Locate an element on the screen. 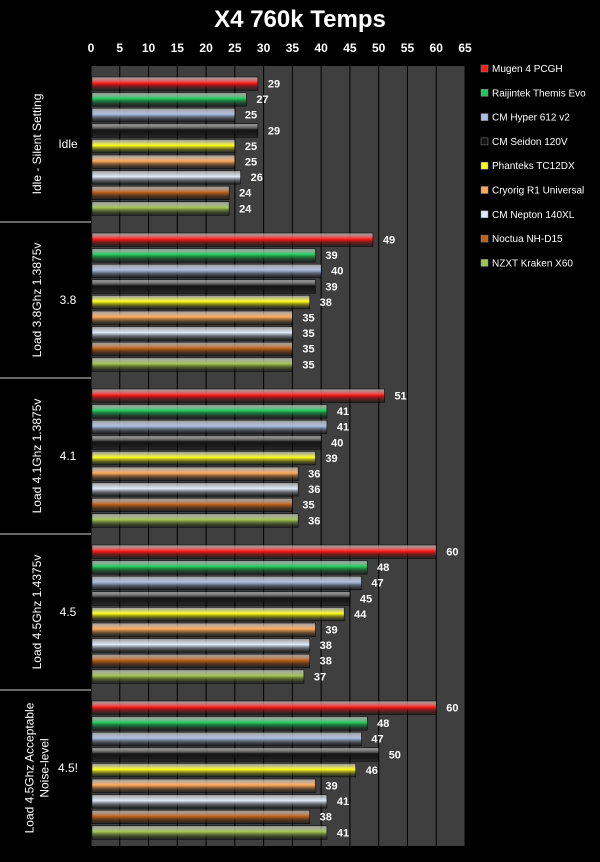 Image resolution: width=600 pixels, height=862 pixels. x-tick-label: 5 is located at coordinates (119, 48).